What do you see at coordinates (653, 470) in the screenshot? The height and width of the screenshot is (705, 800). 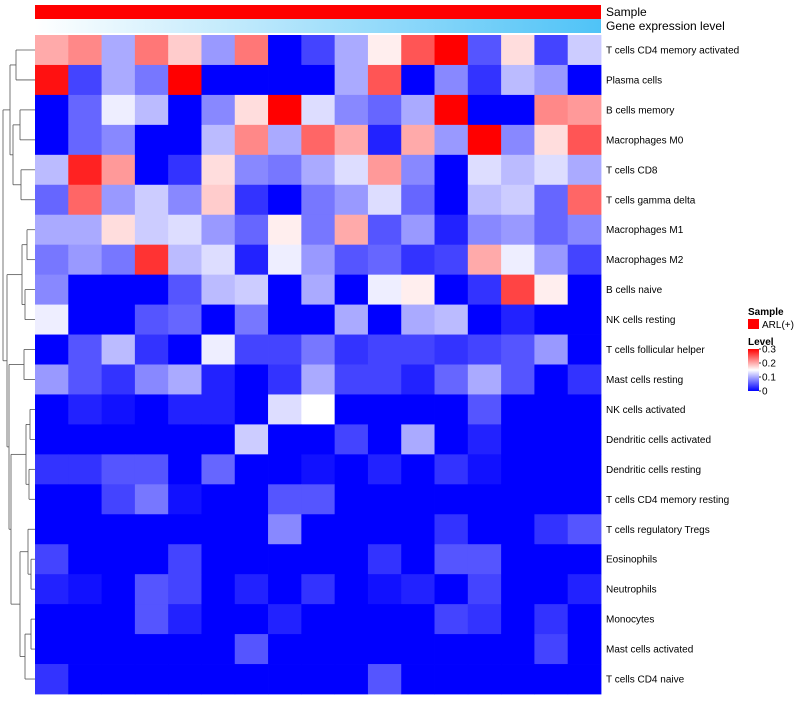 I see `row-label: Dendritic cells resting` at bounding box center [653, 470].